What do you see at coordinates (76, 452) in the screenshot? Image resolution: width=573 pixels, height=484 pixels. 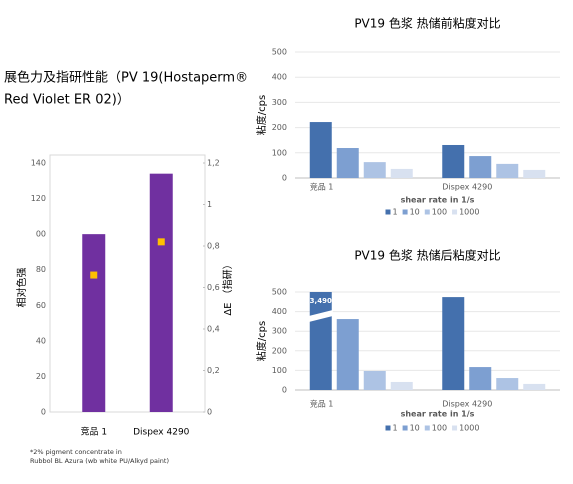 I see `footnote: *2% pigment concentrate in` at bounding box center [76, 452].